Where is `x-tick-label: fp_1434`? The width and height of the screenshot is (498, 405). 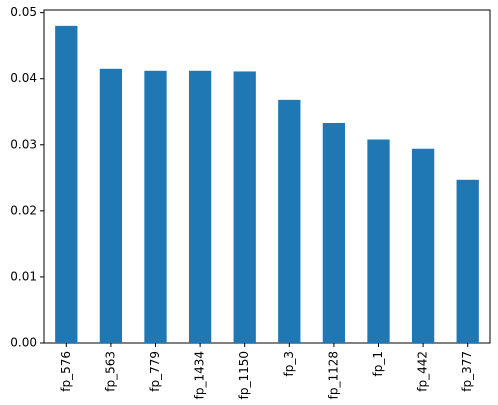
x-tick-label: fp_1434 is located at coordinates (200, 375).